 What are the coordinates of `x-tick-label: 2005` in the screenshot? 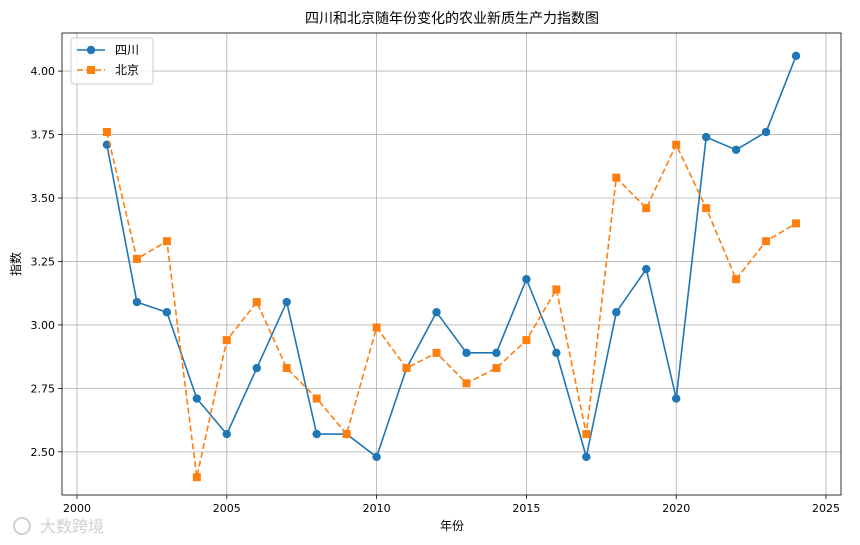 It's located at (227, 508).